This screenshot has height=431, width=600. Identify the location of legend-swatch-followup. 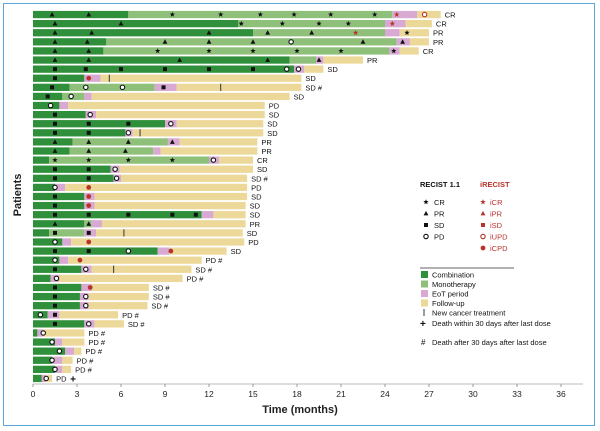
(424, 303).